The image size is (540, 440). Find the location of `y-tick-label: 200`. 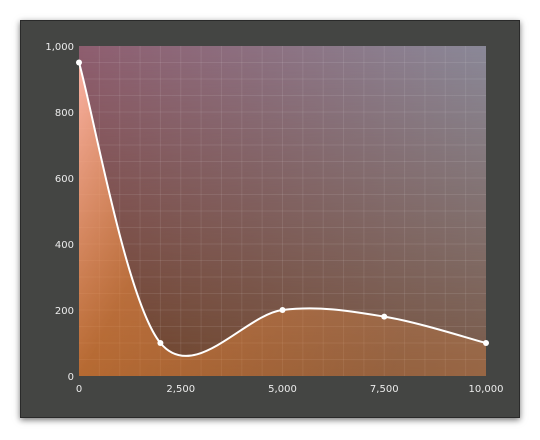

y-tick-label: 200 is located at coordinates (64, 311).